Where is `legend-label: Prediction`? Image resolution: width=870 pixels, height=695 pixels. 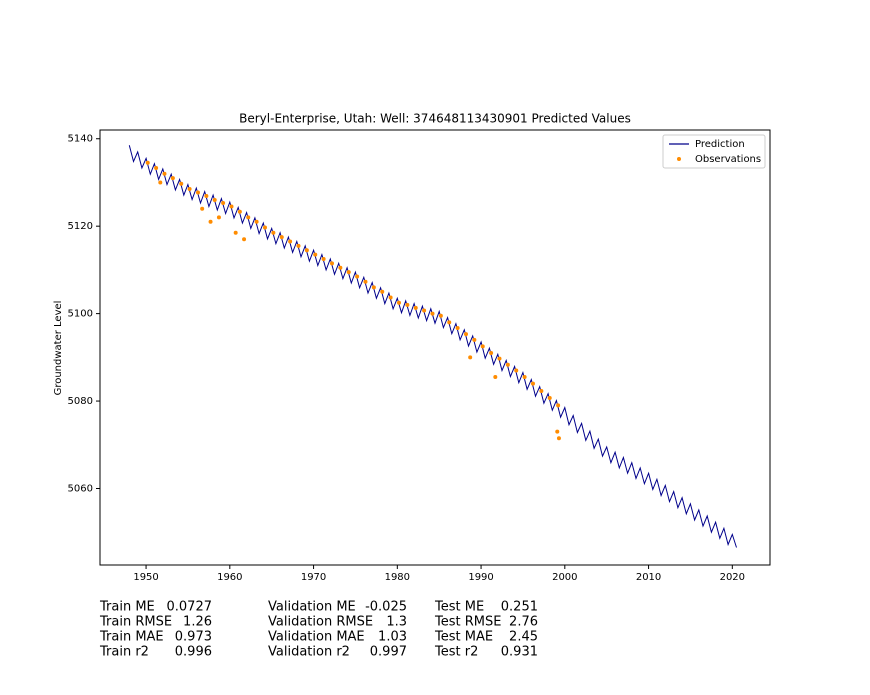 legend-label: Prediction is located at coordinates (720, 144).